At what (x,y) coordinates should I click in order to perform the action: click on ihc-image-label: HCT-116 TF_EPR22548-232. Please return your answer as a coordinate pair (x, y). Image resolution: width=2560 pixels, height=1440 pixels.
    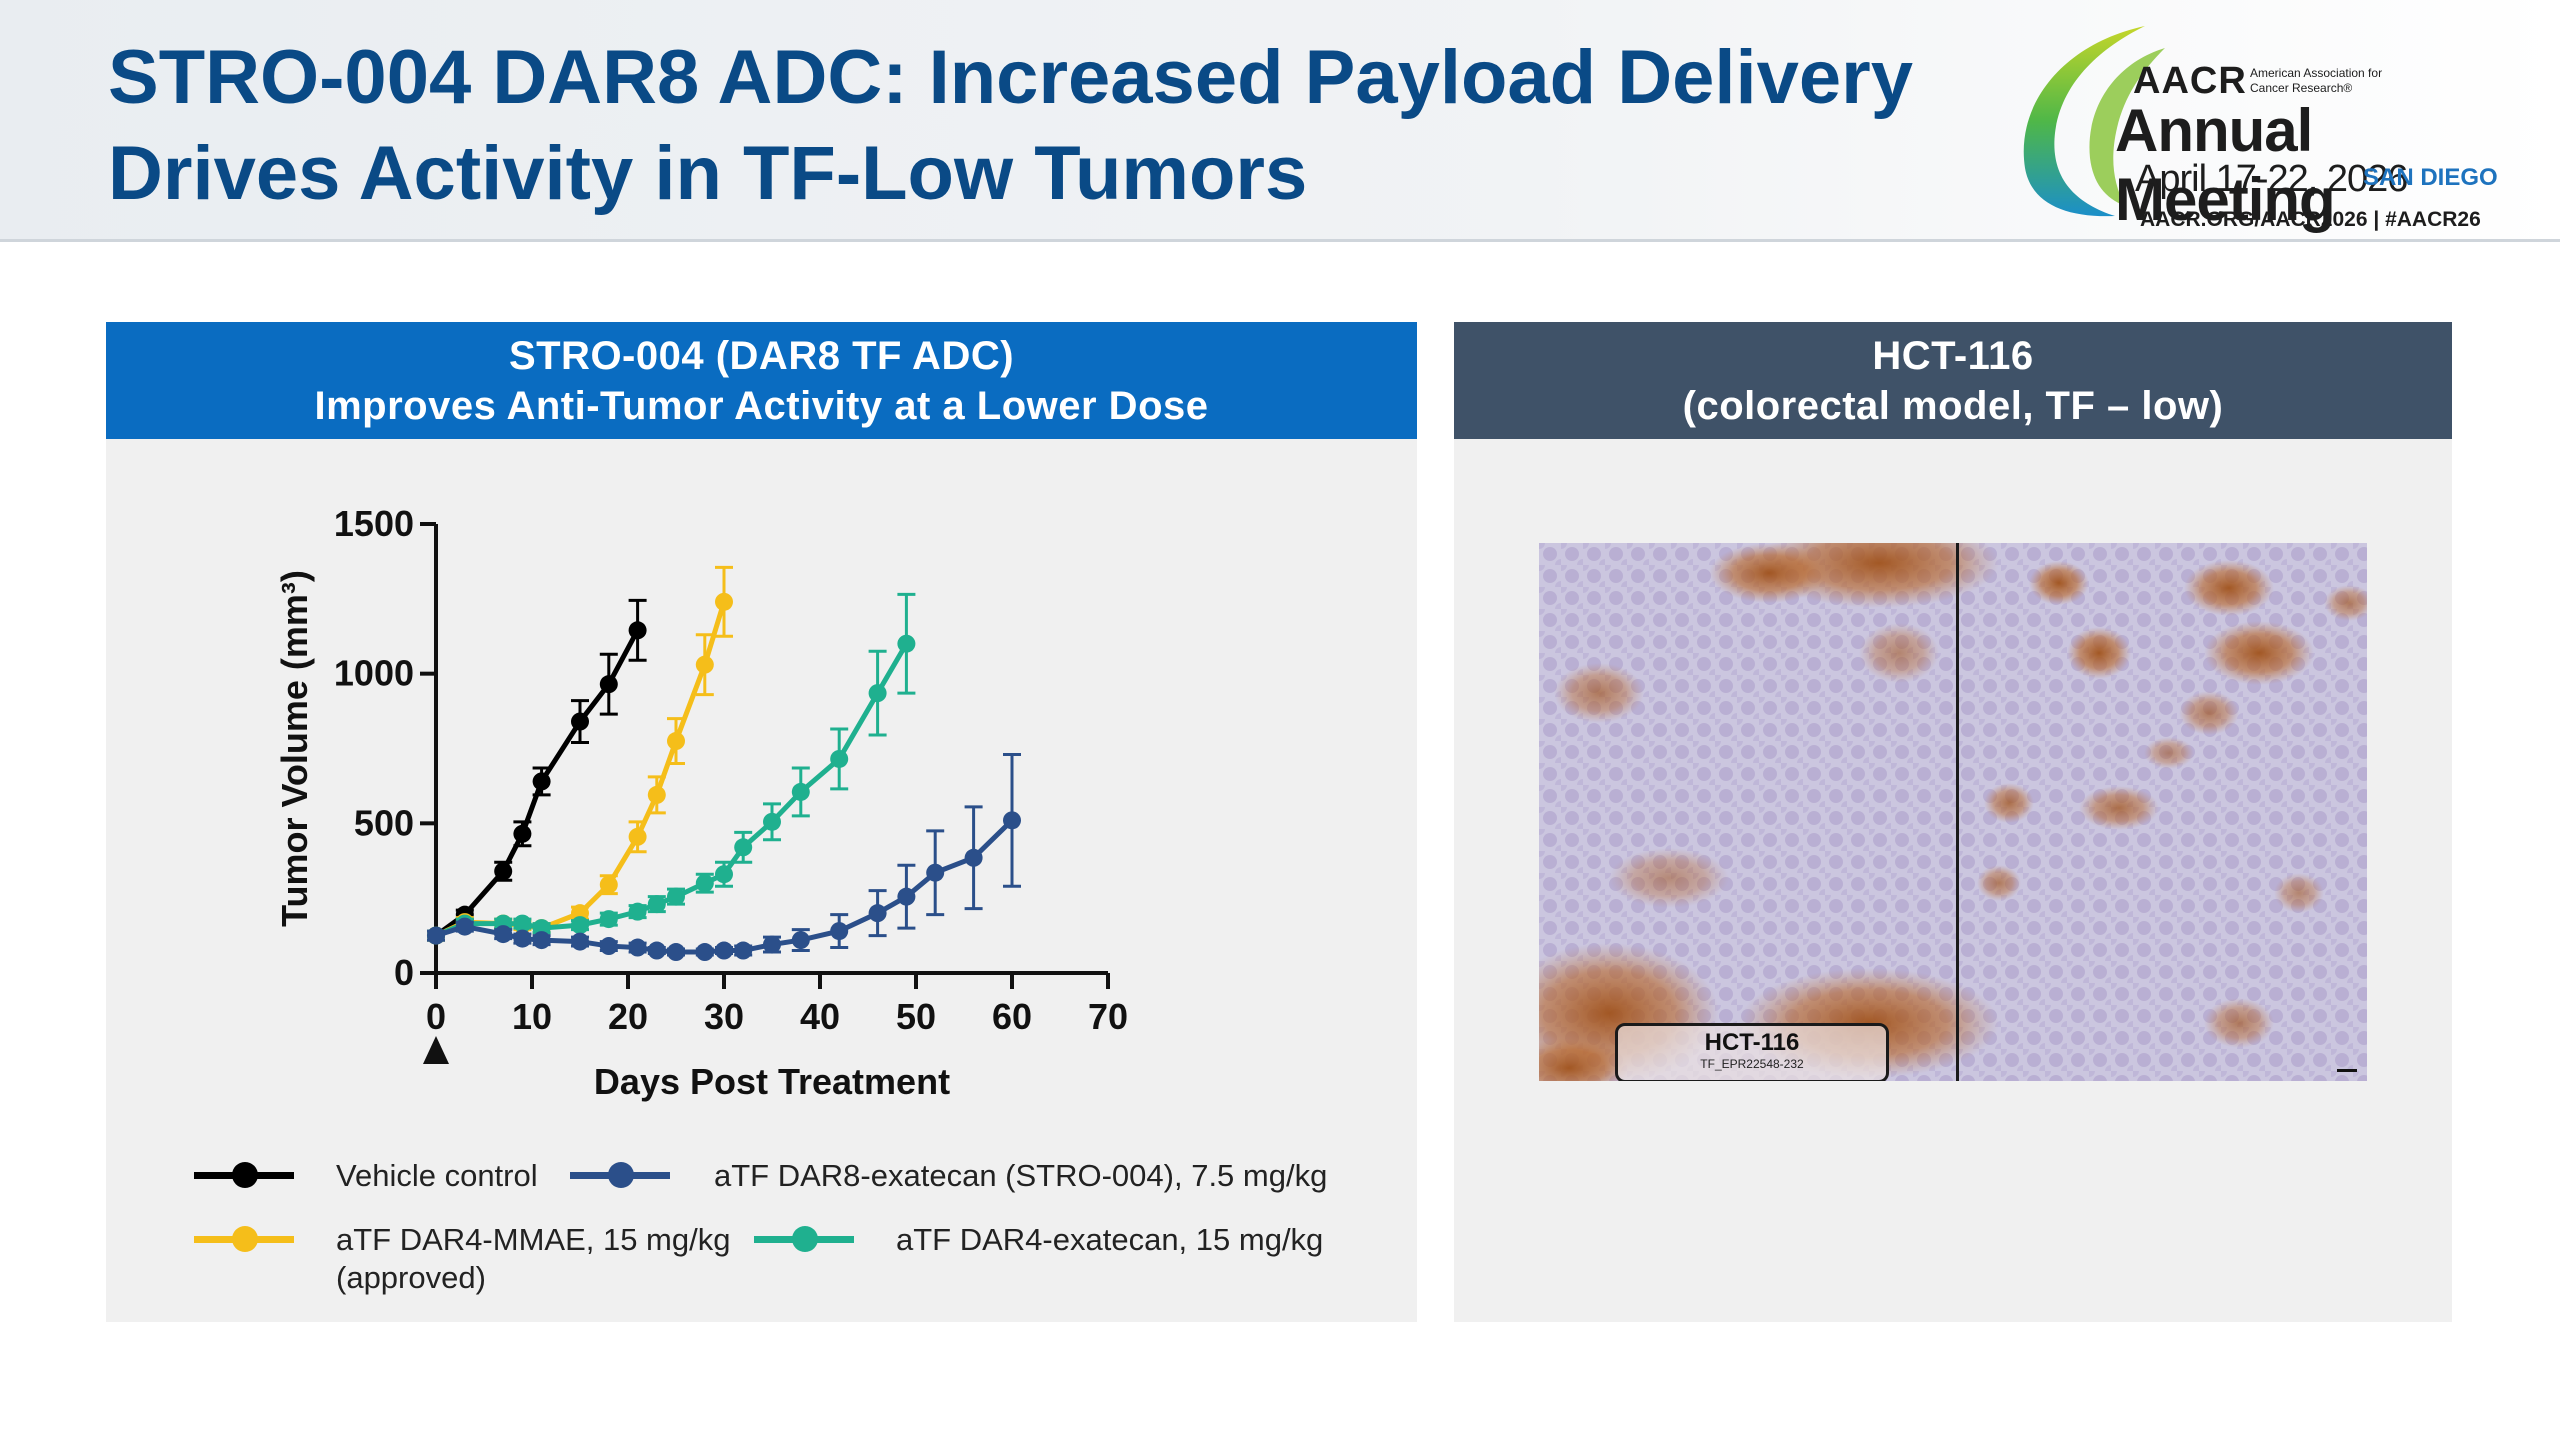
    Looking at the image, I should click on (1752, 1052).